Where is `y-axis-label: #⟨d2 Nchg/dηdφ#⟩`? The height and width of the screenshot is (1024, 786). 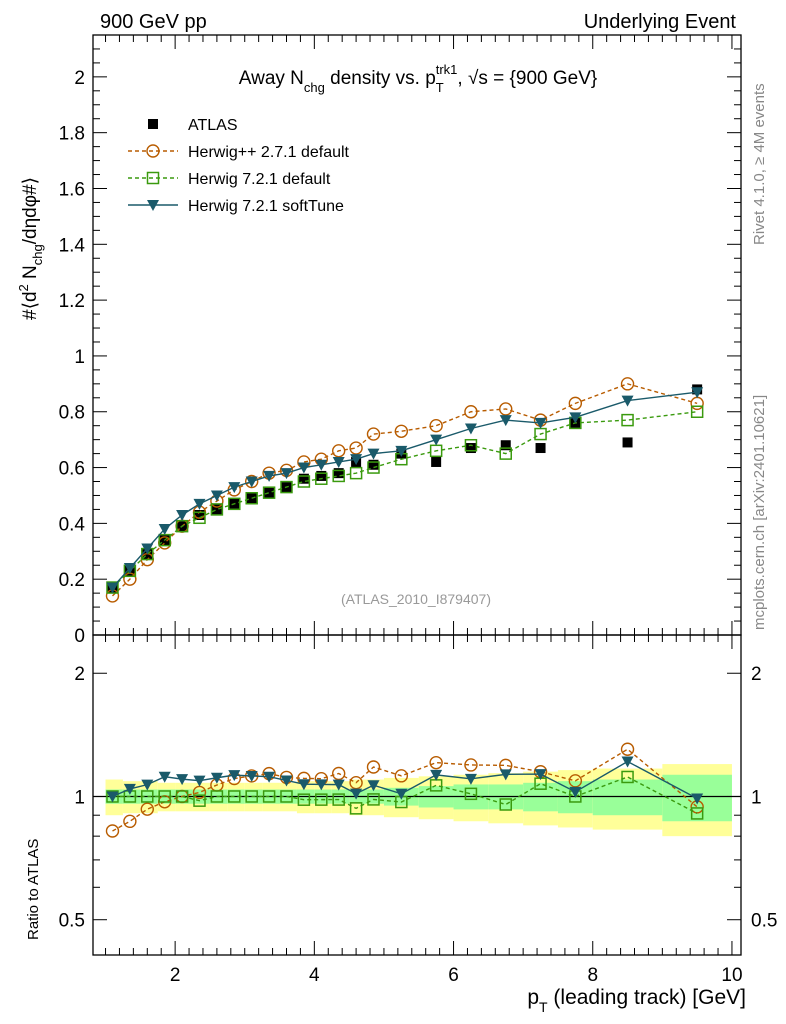
y-axis-label: #⟨d2 Nchg/dηdφ#⟩ is located at coordinates (30, 248).